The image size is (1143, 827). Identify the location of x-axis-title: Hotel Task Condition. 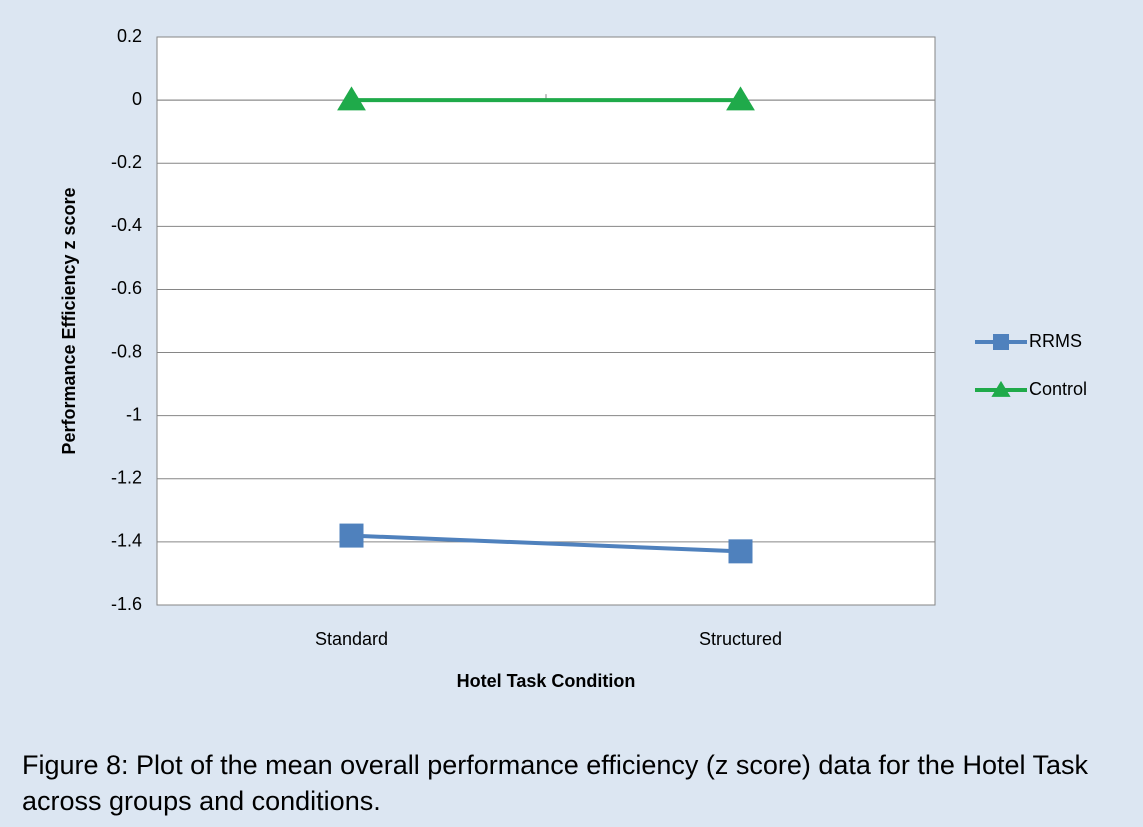
(546, 681).